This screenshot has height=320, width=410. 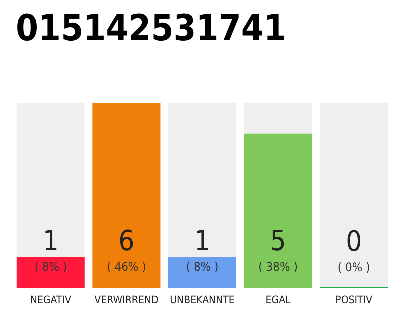 What do you see at coordinates (126, 249) in the screenshot?
I see `data-label: 6 ( 46% )` at bounding box center [126, 249].